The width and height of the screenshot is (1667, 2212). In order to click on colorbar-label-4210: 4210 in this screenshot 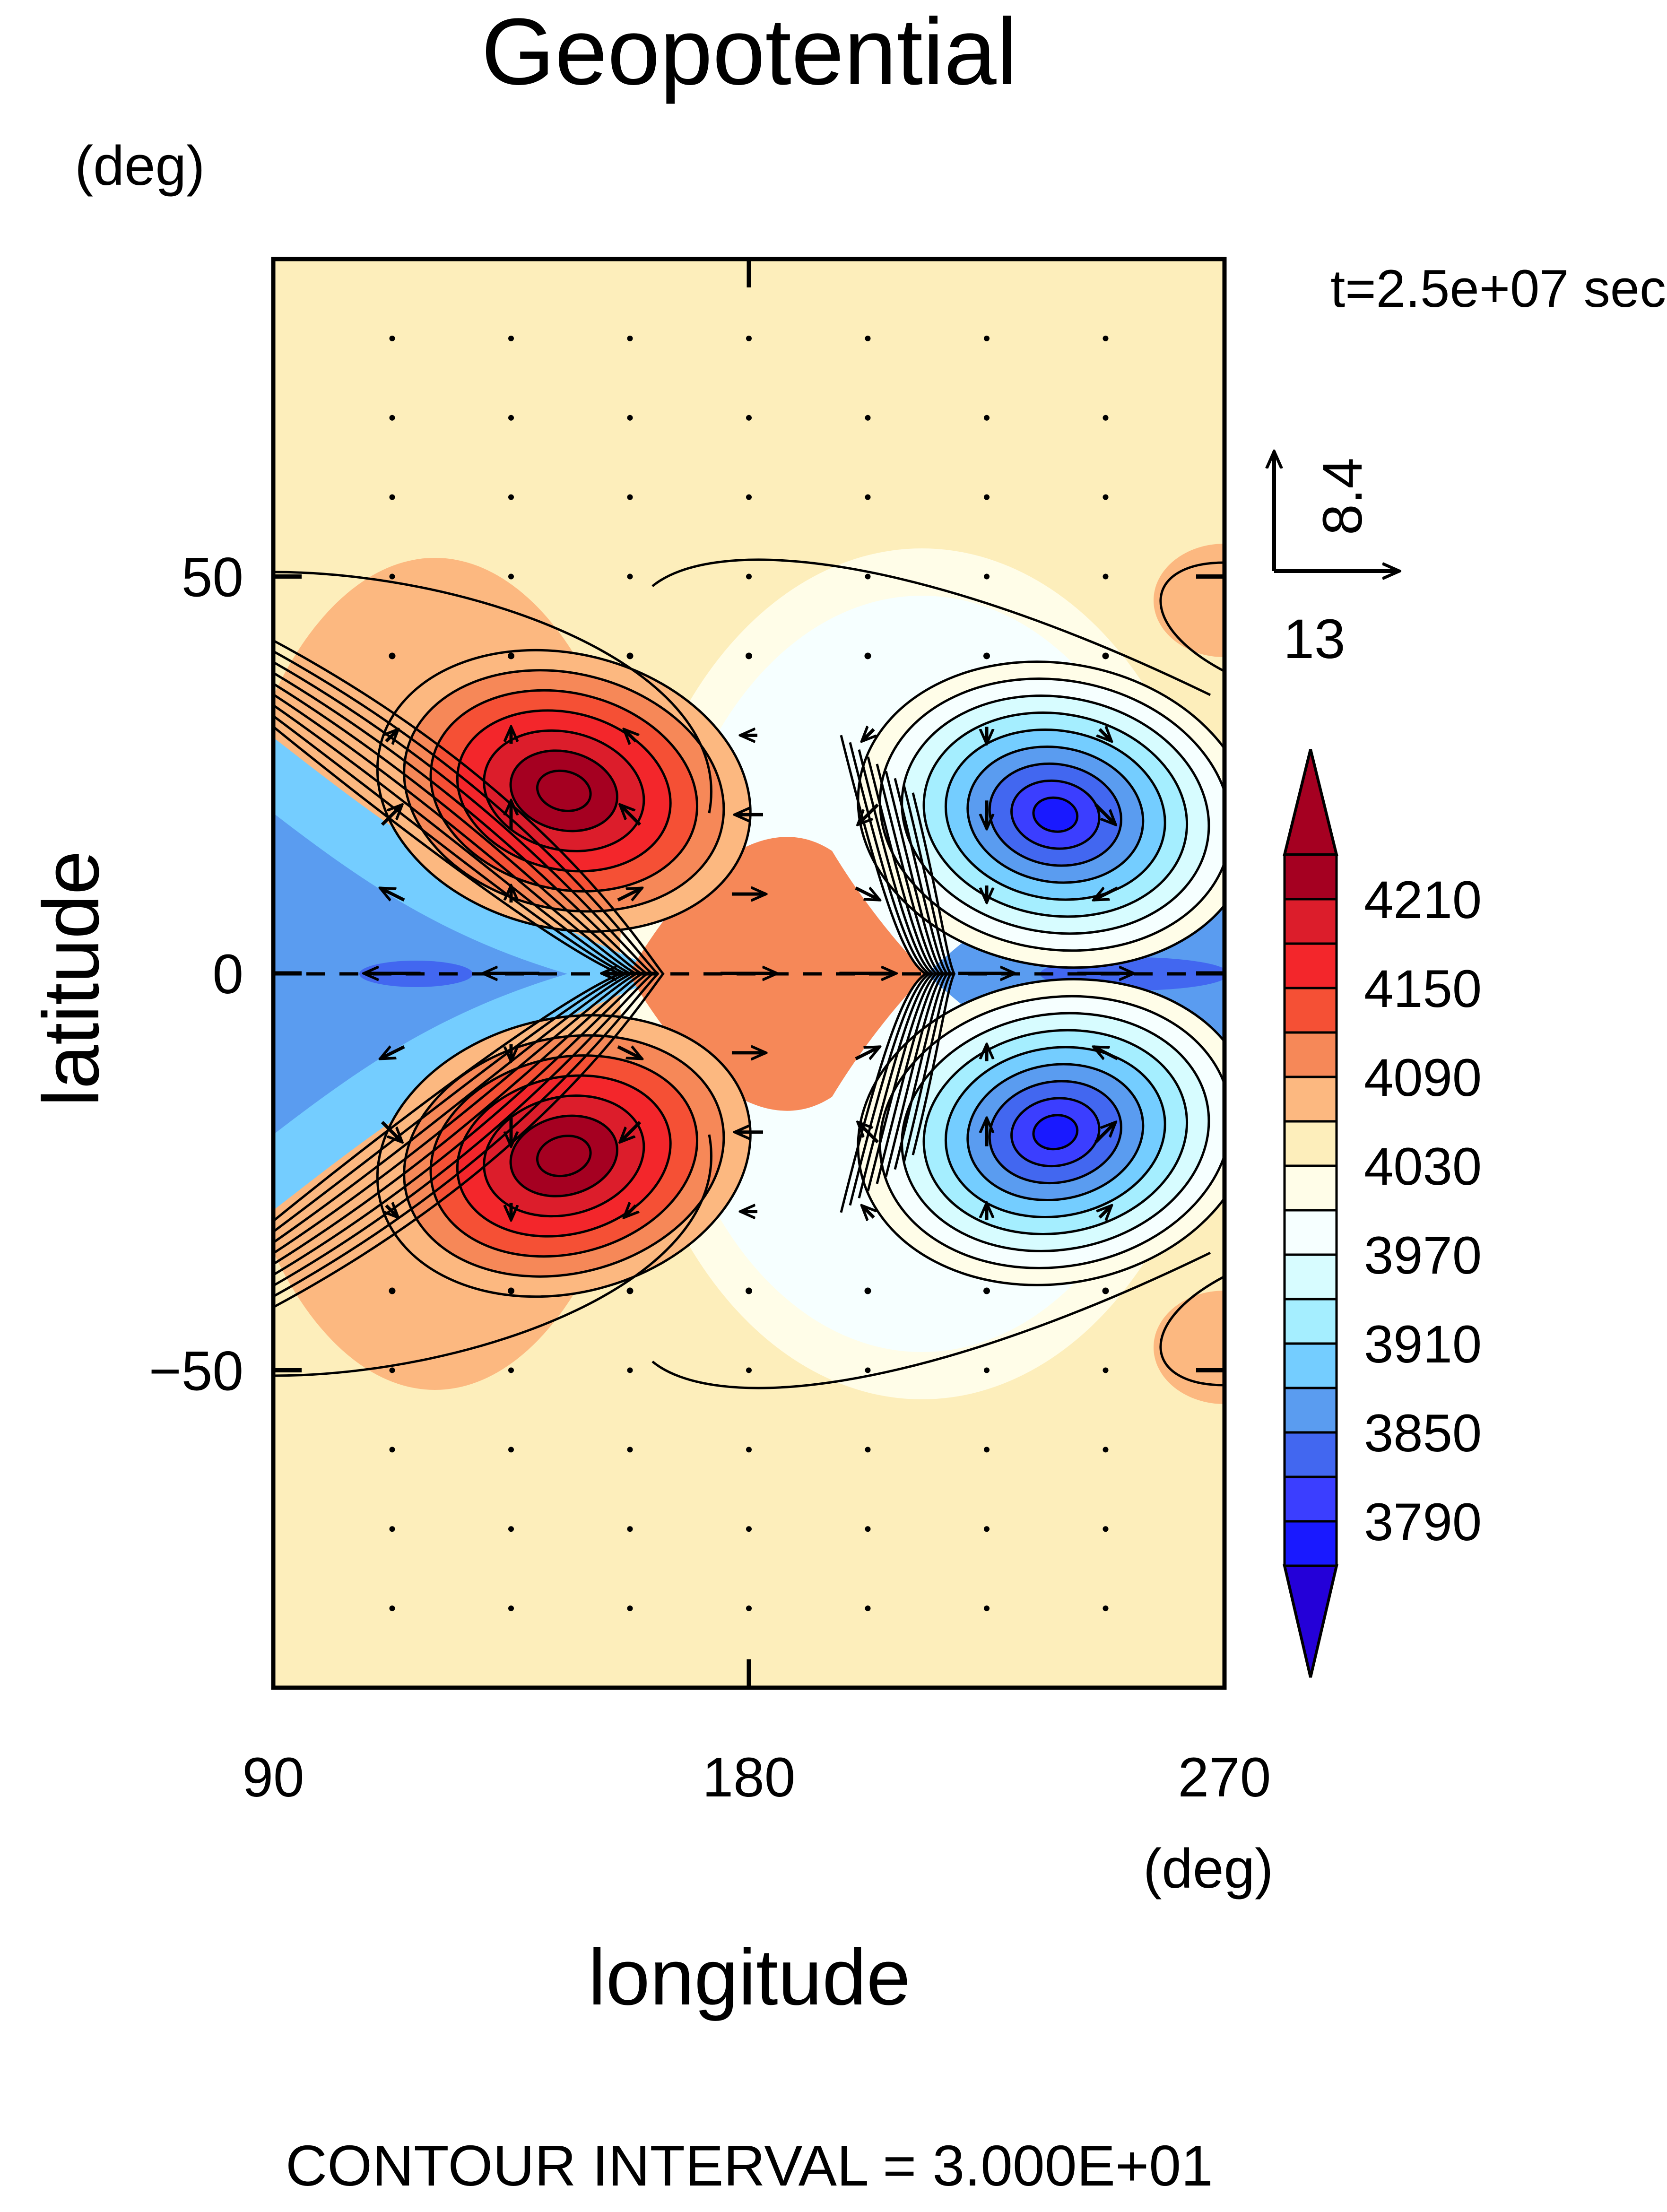, I will do `click(1423, 899)`.